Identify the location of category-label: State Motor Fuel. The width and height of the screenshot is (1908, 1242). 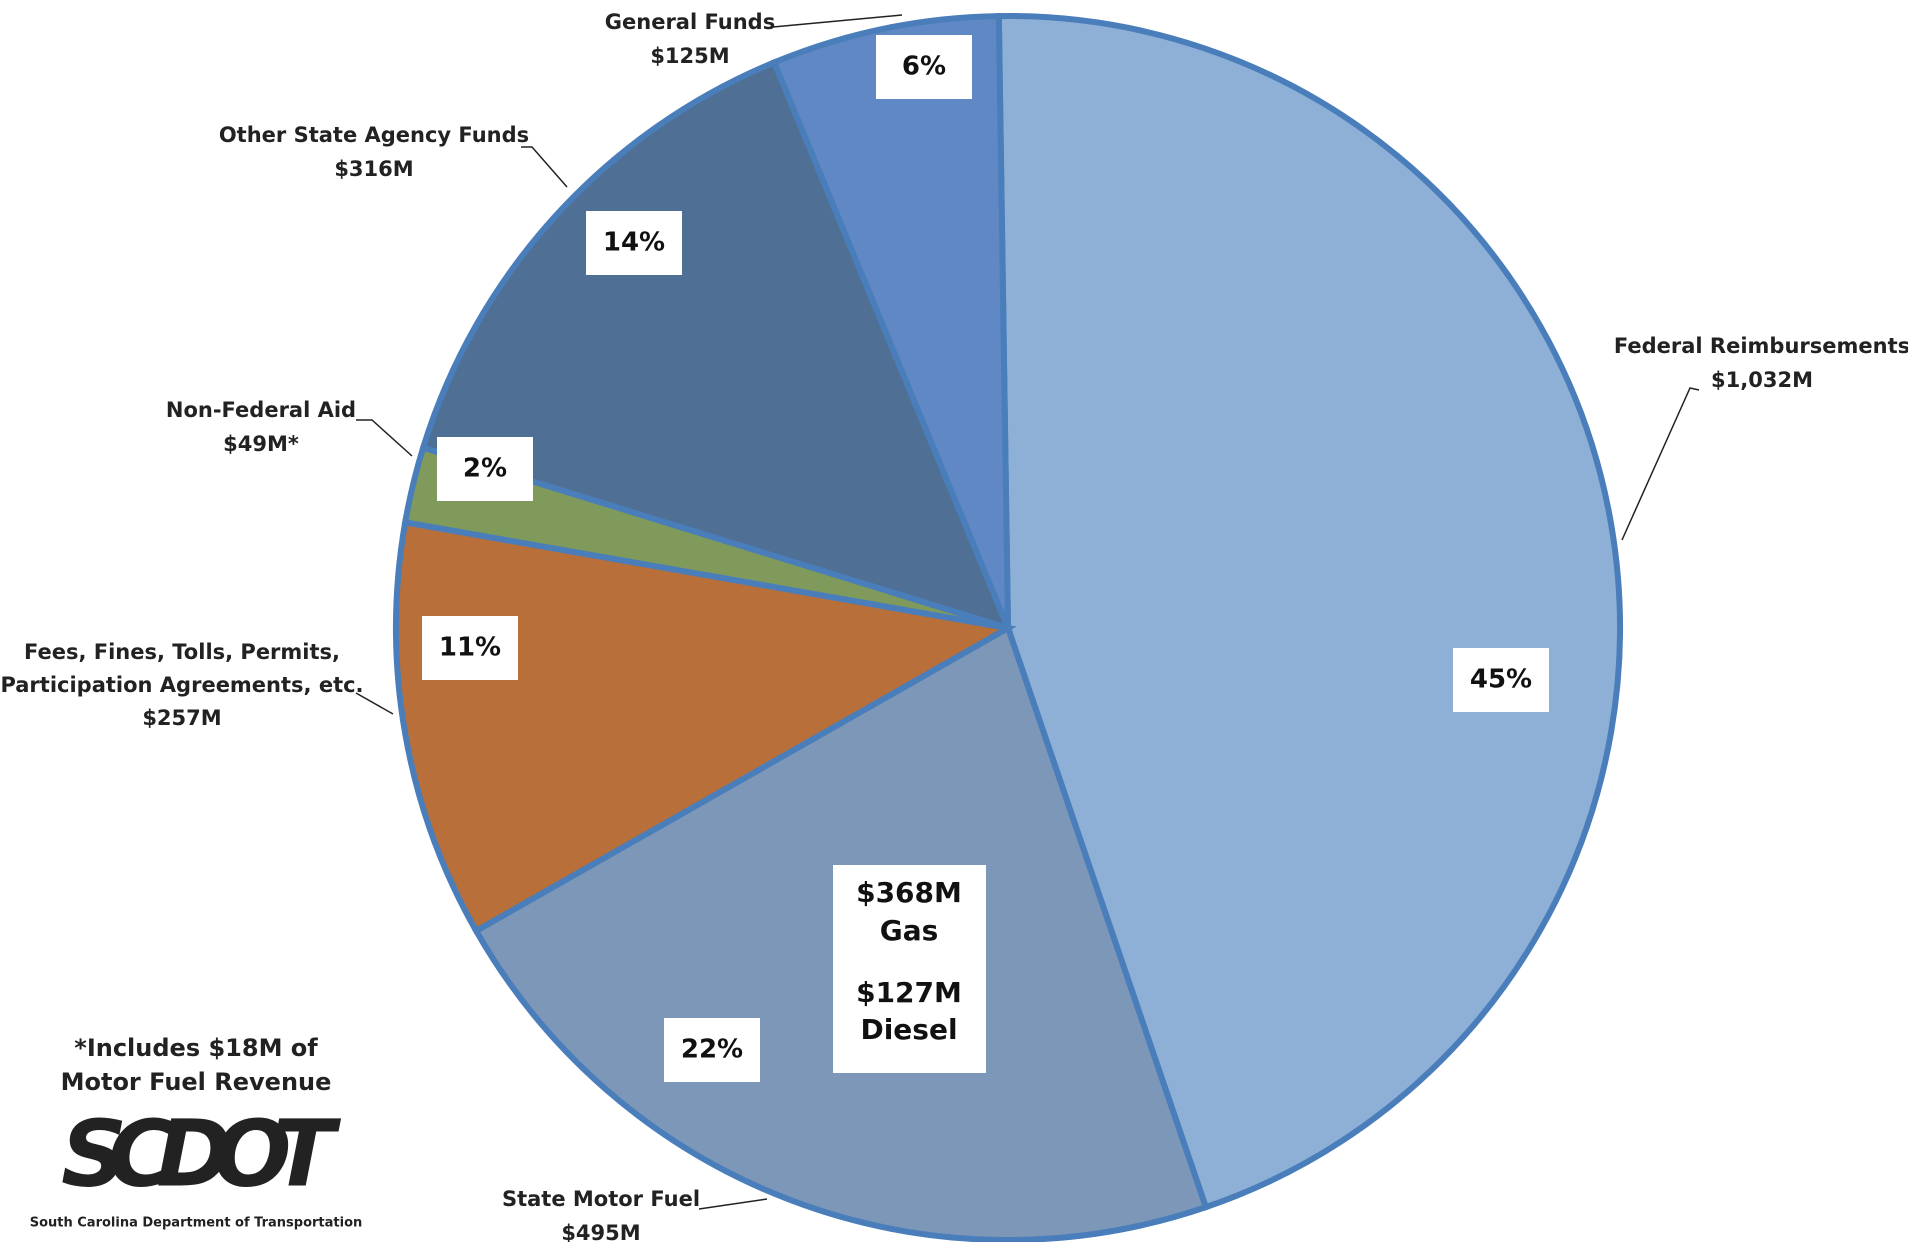
(601, 1199).